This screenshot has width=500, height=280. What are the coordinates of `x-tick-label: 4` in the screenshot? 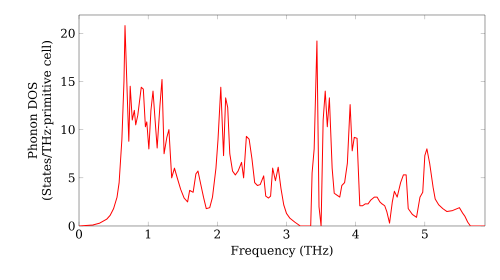 It's located at (355, 234).